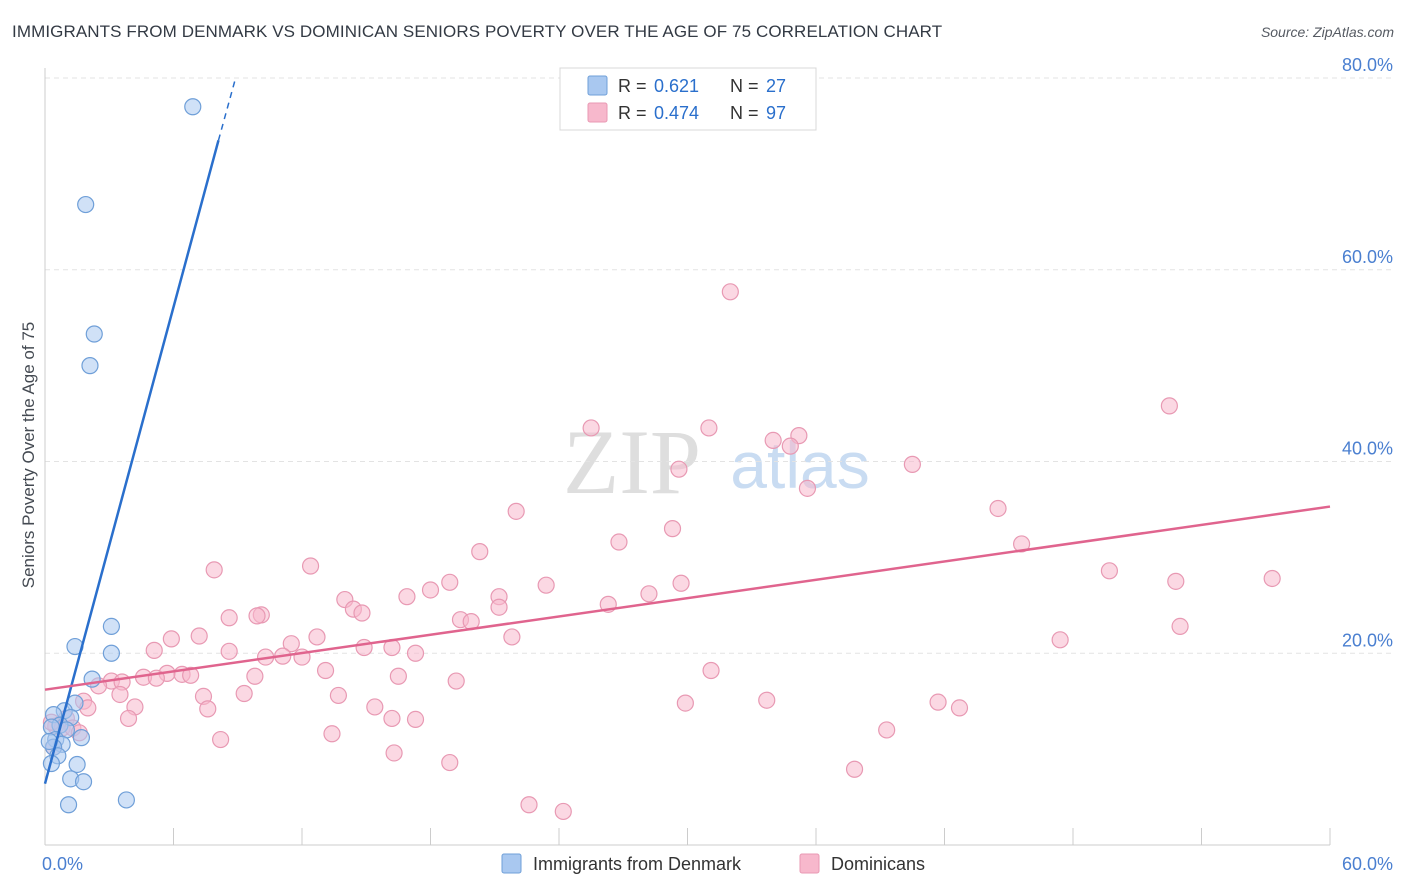 The height and width of the screenshot is (892, 1406). I want to click on legend-bottom-swatch-dominicans, so click(809, 863).